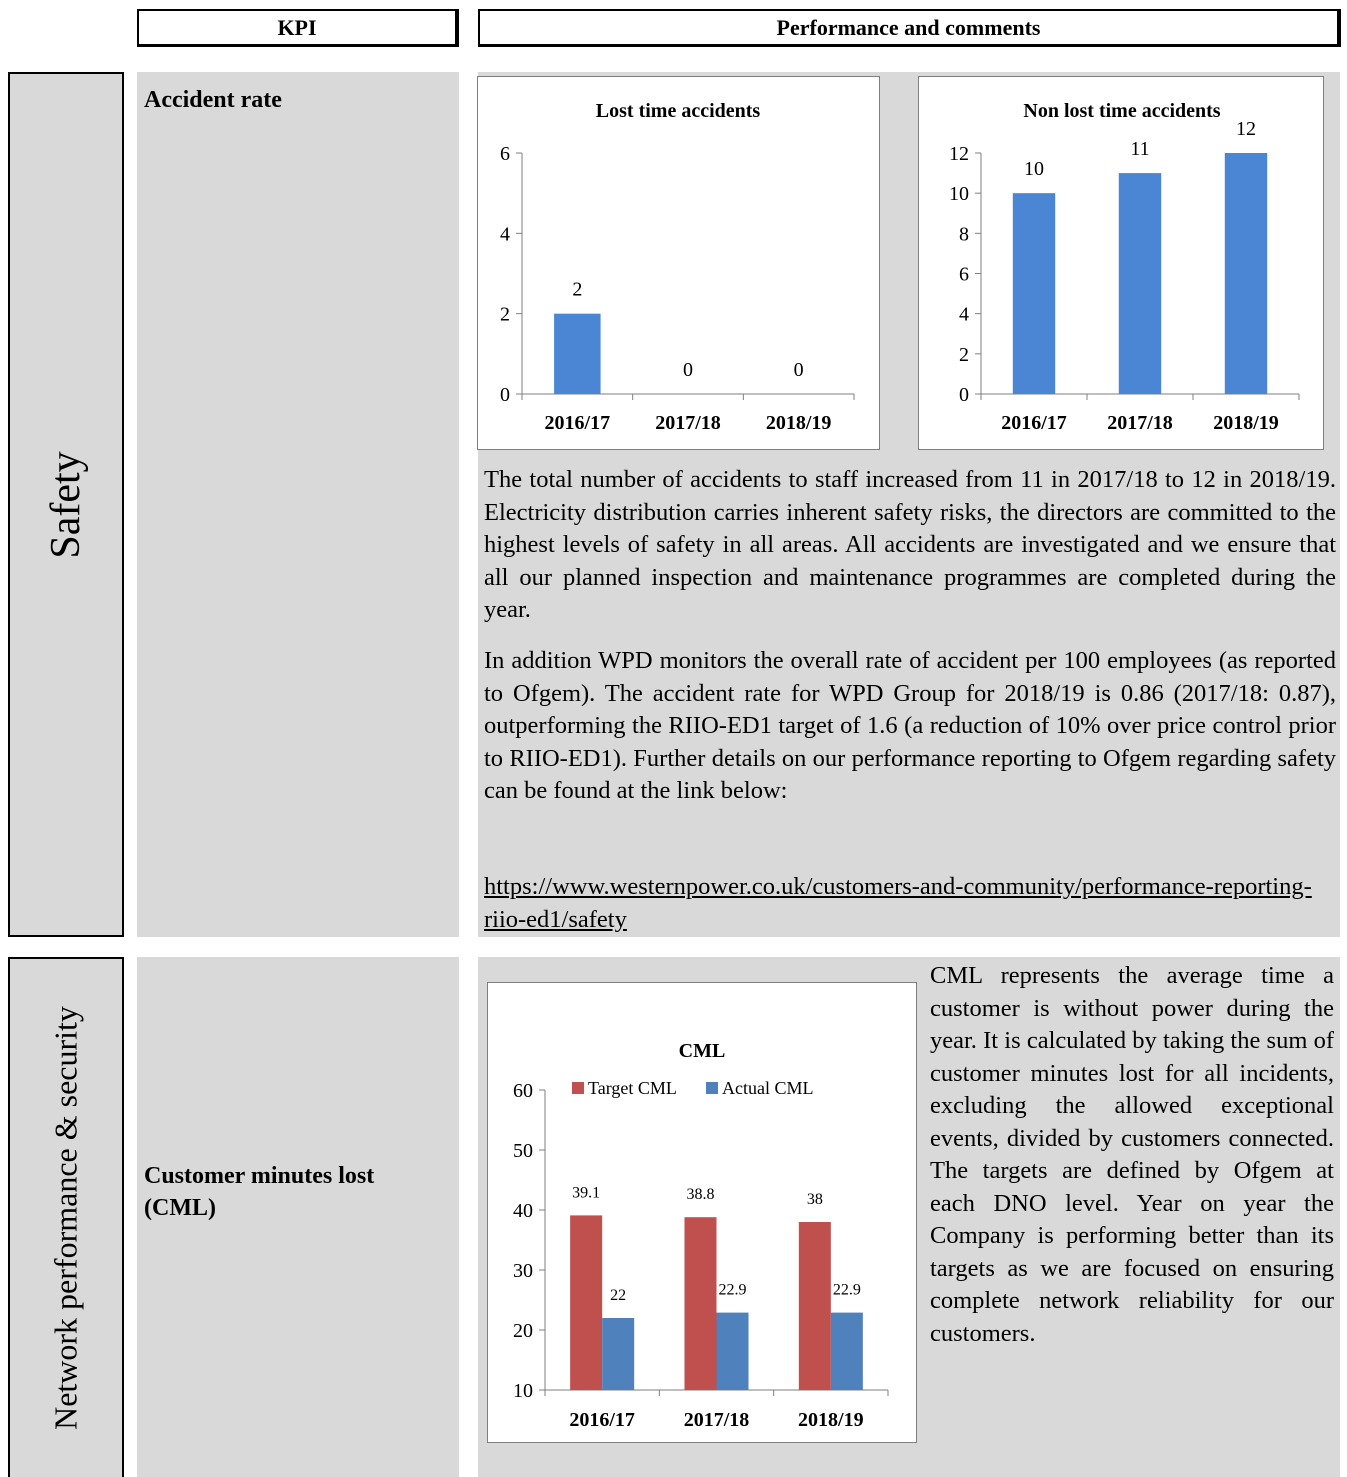  Describe the element at coordinates (523, 1271) in the screenshot. I see `y-tick-label: 30` at that location.